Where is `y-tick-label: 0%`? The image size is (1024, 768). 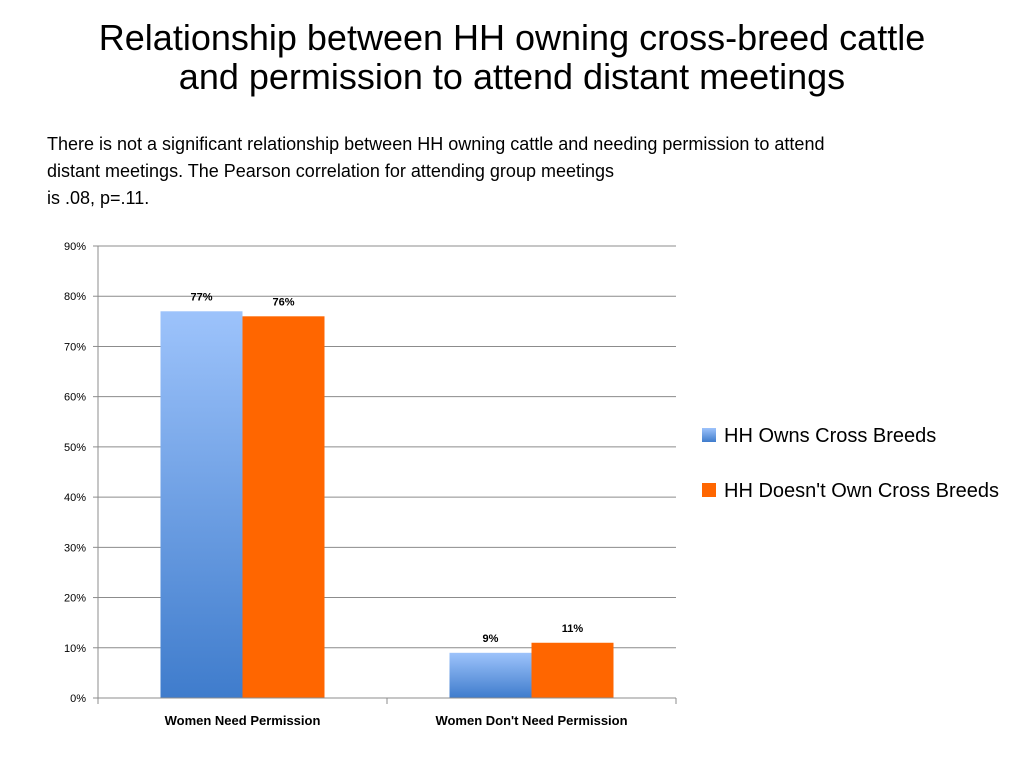 y-tick-label: 0% is located at coordinates (78, 699).